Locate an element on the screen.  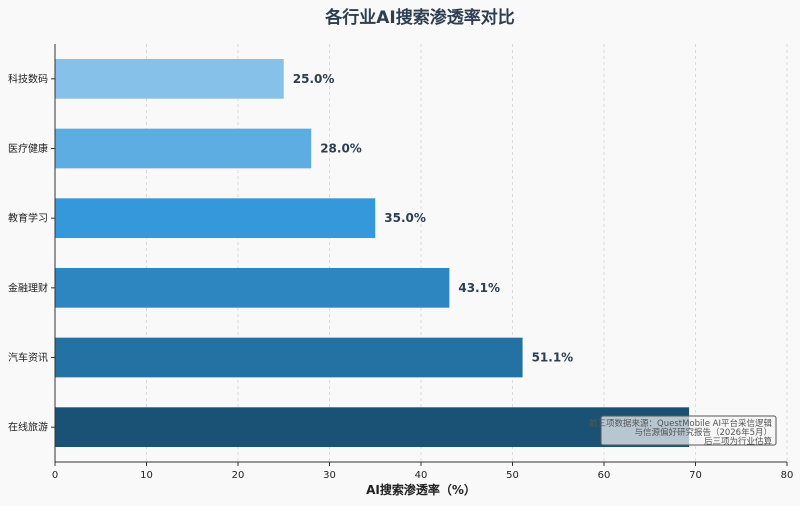
x-tick-label: 10 is located at coordinates (146, 475).